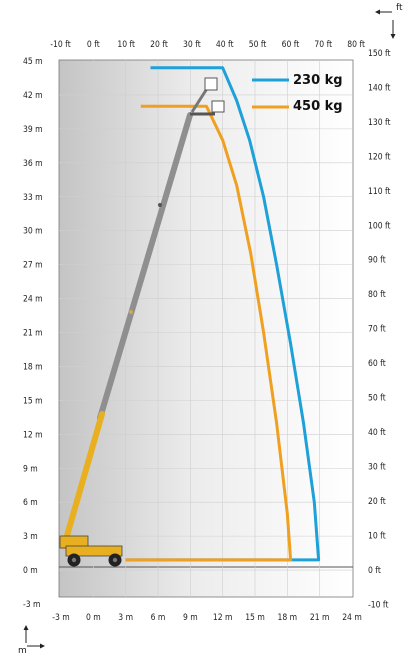 The width and height of the screenshot is (406, 653). What do you see at coordinates (33, 266) in the screenshot?
I see `y-tick-m: 27 m` at bounding box center [33, 266].